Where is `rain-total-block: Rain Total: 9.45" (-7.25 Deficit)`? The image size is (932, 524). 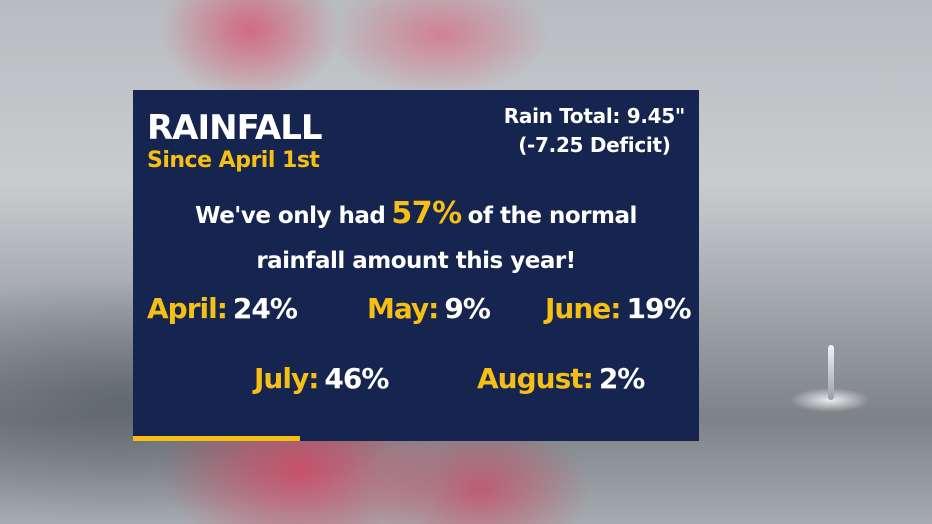 rain-total-block: Rain Total: 9.45" (-7.25 Deficit) is located at coordinates (594, 131).